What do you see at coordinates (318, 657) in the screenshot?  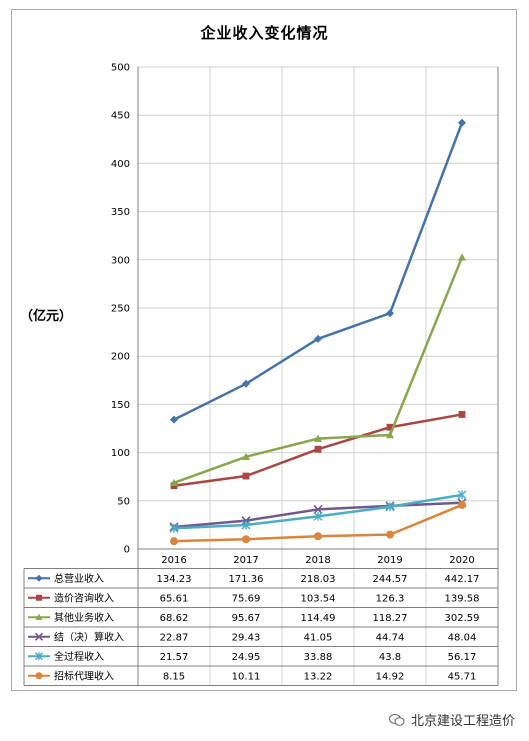 I see `data-label: 33.88` at bounding box center [318, 657].